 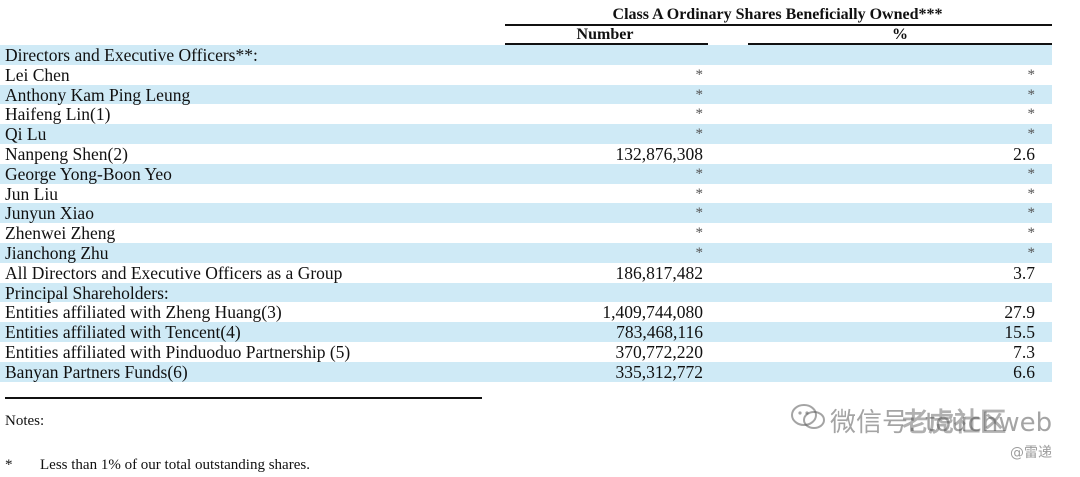 I want to click on column-header-percent: %, so click(x=900, y=34).